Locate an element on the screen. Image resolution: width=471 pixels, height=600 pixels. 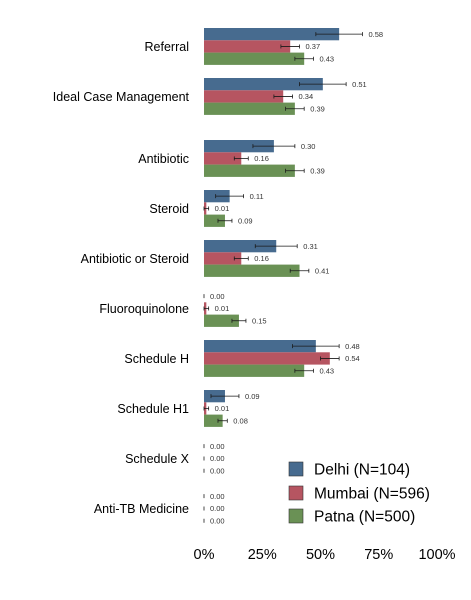
value-label: 0.30 is located at coordinates (308, 146).